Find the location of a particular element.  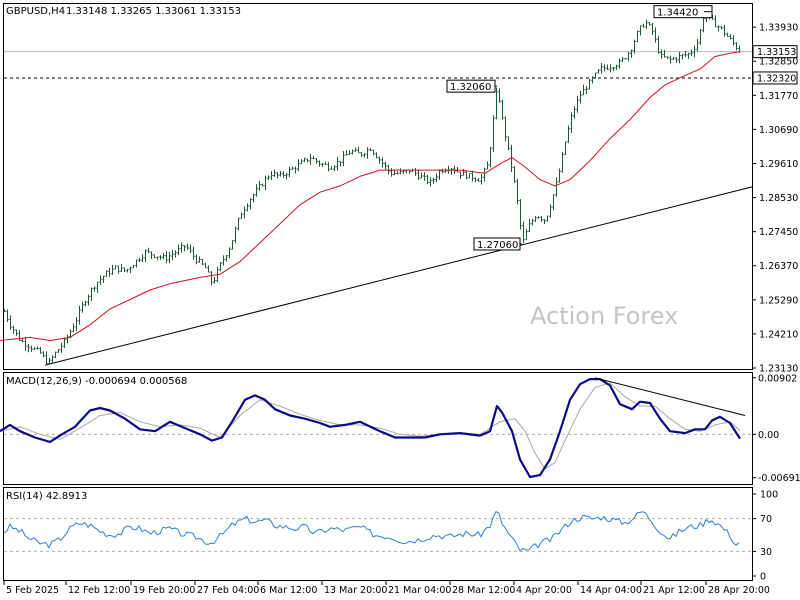

price-annotation-label: 1.32060 is located at coordinates (470, 87).